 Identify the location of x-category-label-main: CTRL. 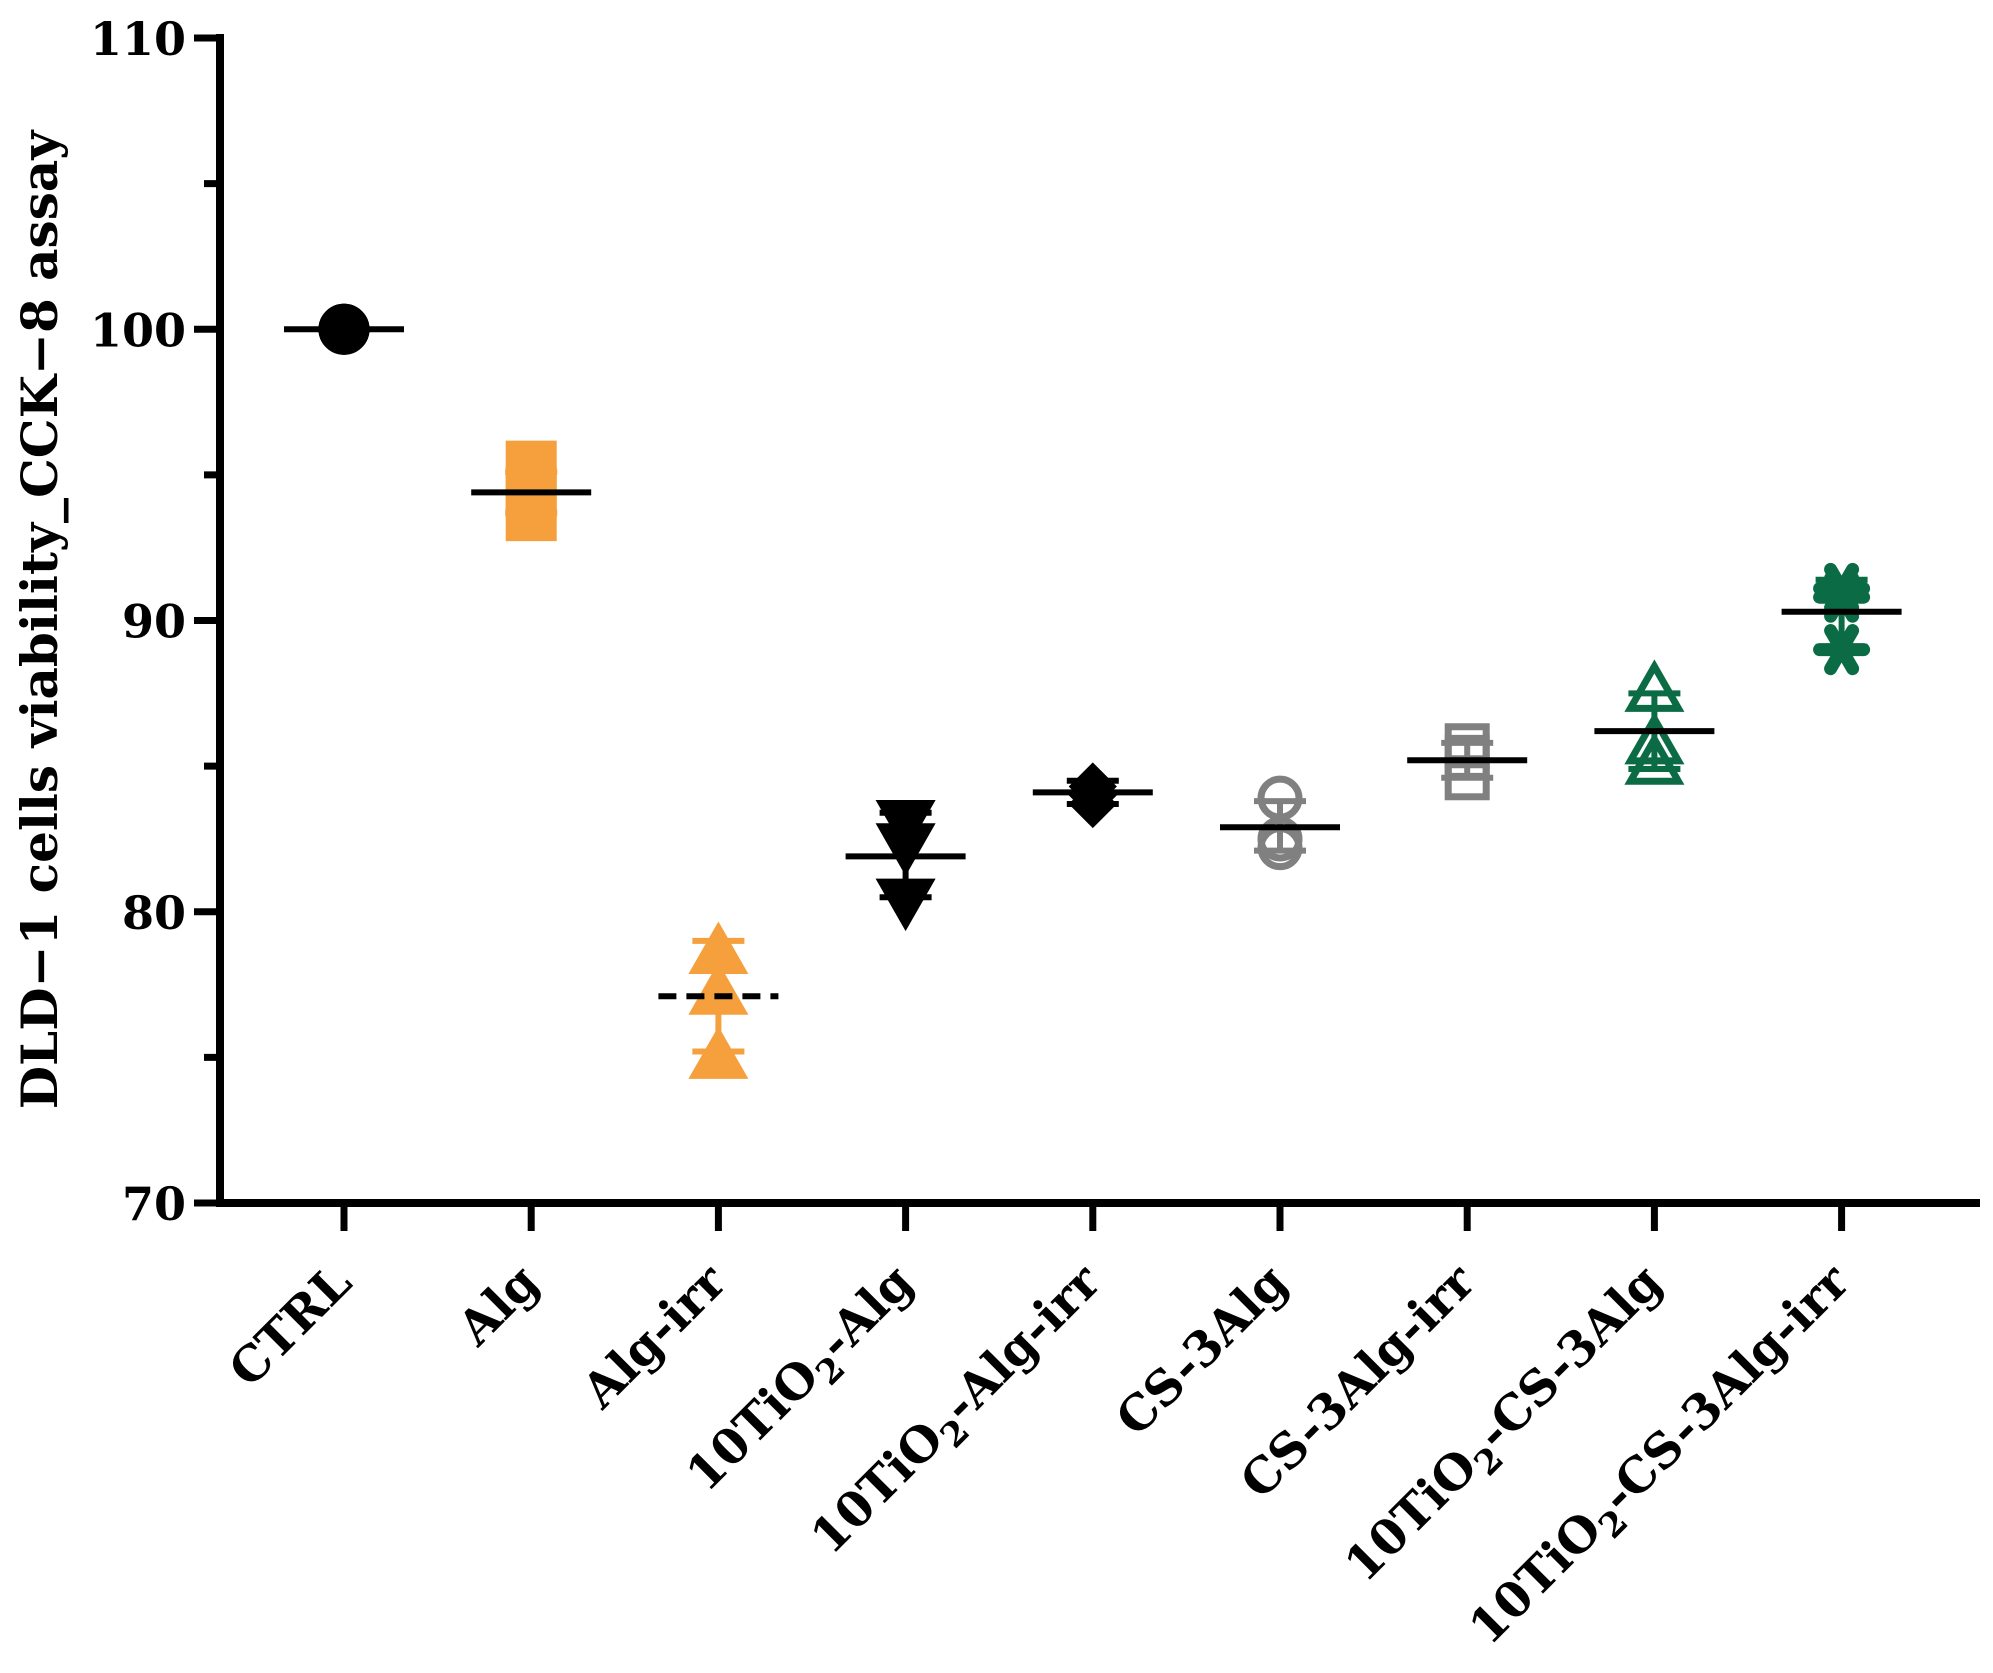
(291, 1326).